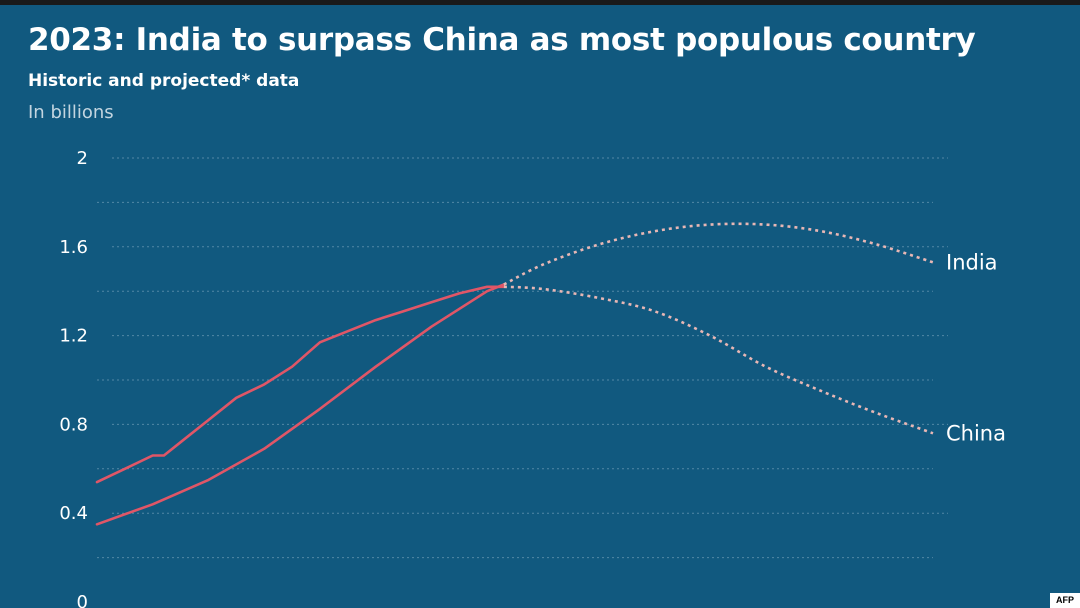 The image size is (1080, 608). What do you see at coordinates (82, 600) in the screenshot?
I see `y-tick-label: 0` at bounding box center [82, 600].